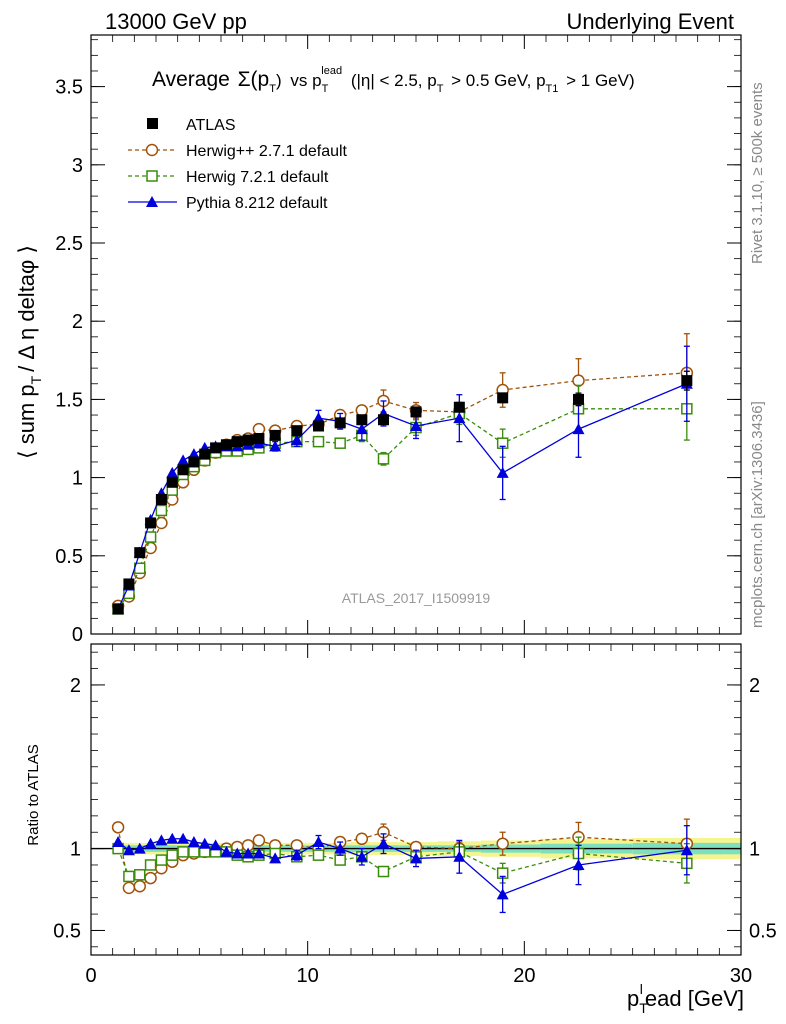 This screenshot has width=786, height=1024. I want to click on x-tick-label: 20, so click(524, 976).